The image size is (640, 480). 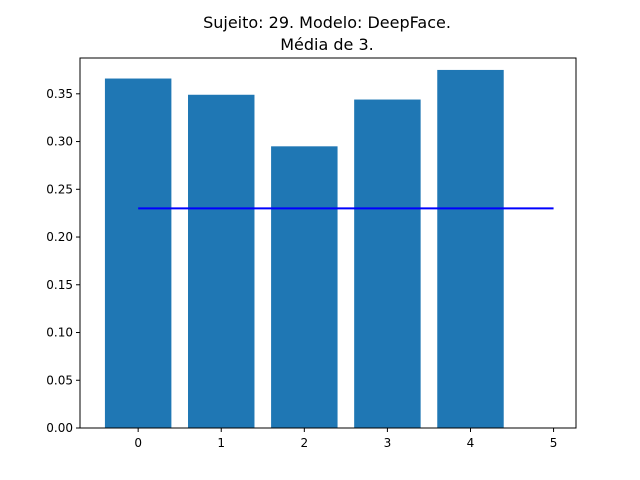 I want to click on x-tick-label-2: 2, so click(x=305, y=443).